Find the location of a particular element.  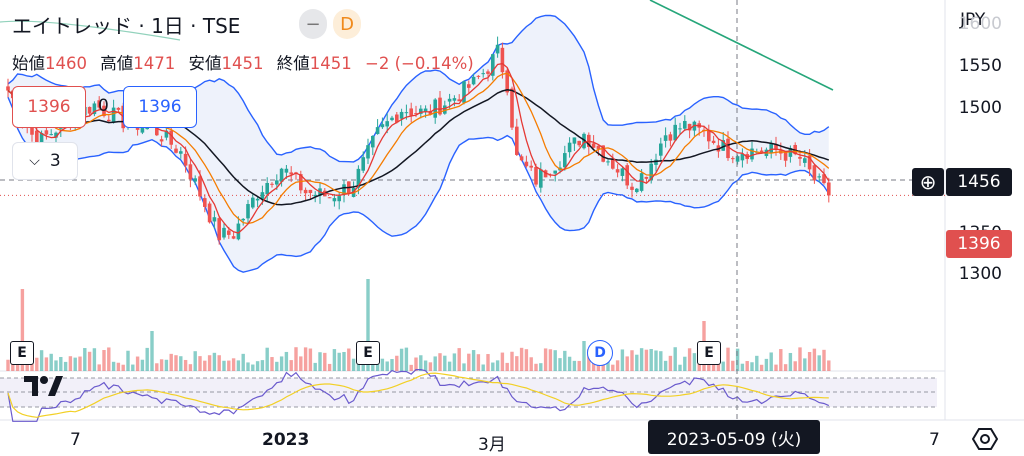

y-tick-label: 1500 is located at coordinates (980, 107).